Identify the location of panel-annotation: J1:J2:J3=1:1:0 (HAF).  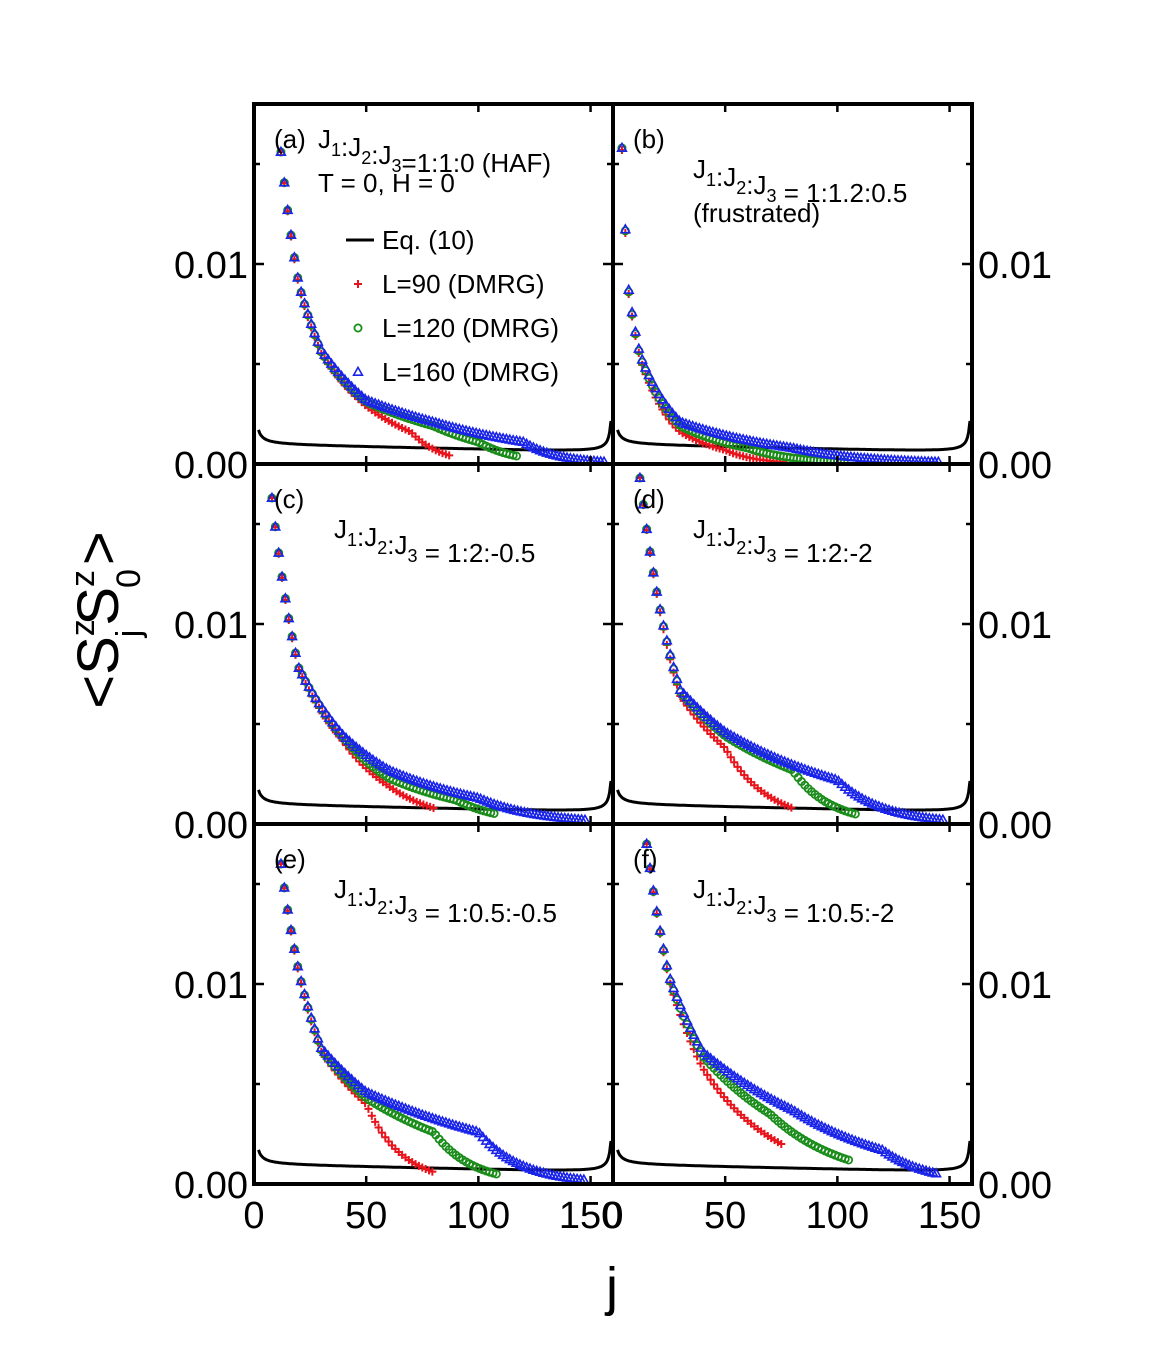
(434, 151).